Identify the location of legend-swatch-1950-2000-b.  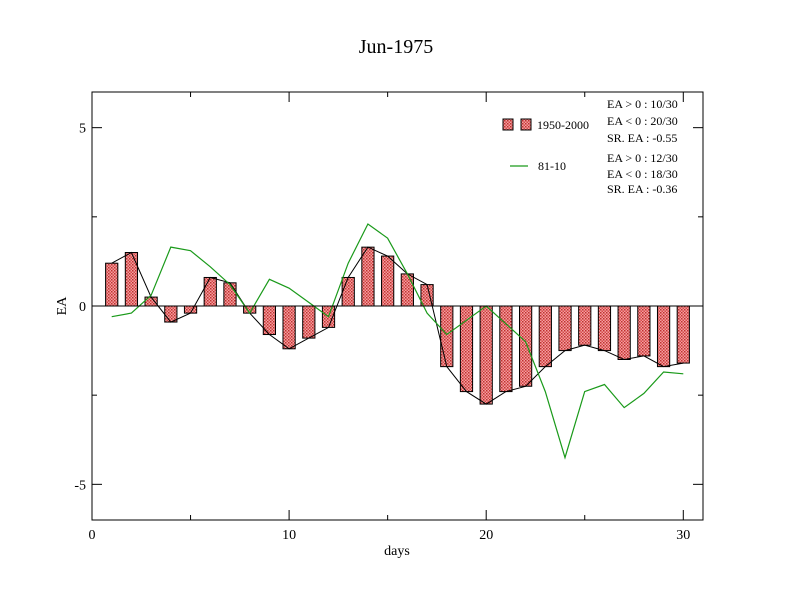
(526, 124).